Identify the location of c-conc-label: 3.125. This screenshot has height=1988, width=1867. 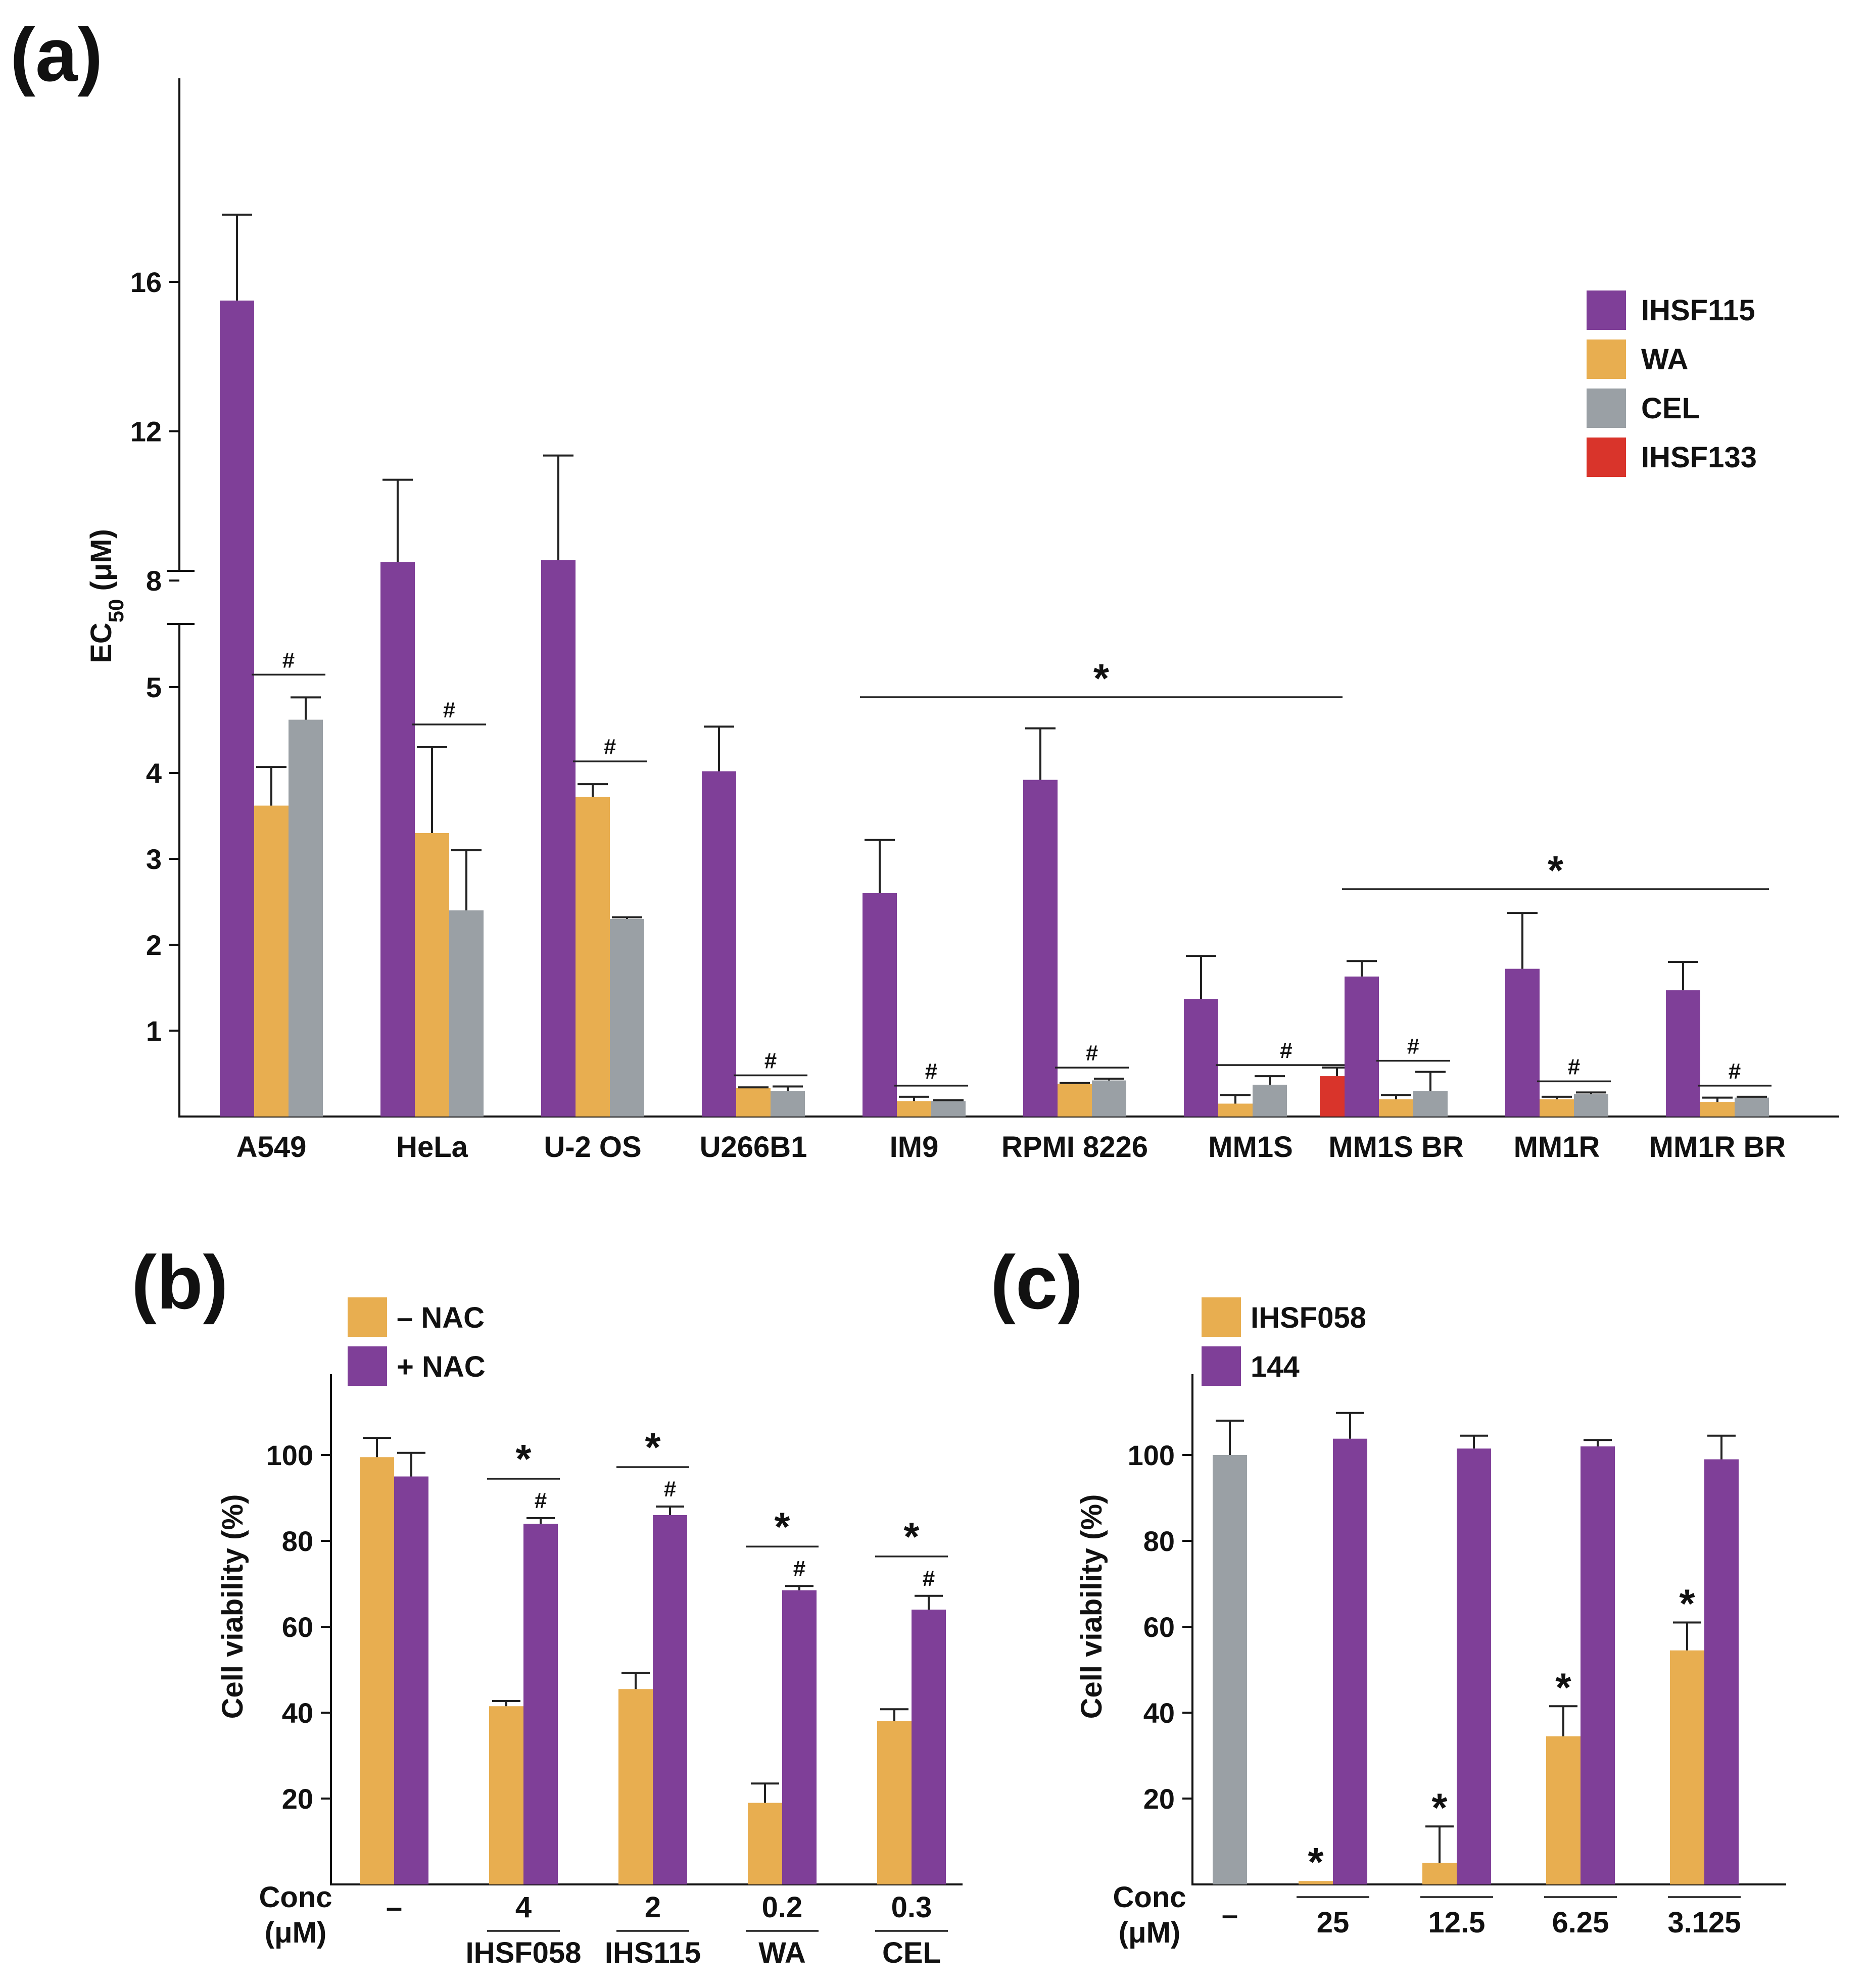
(1704, 1922).